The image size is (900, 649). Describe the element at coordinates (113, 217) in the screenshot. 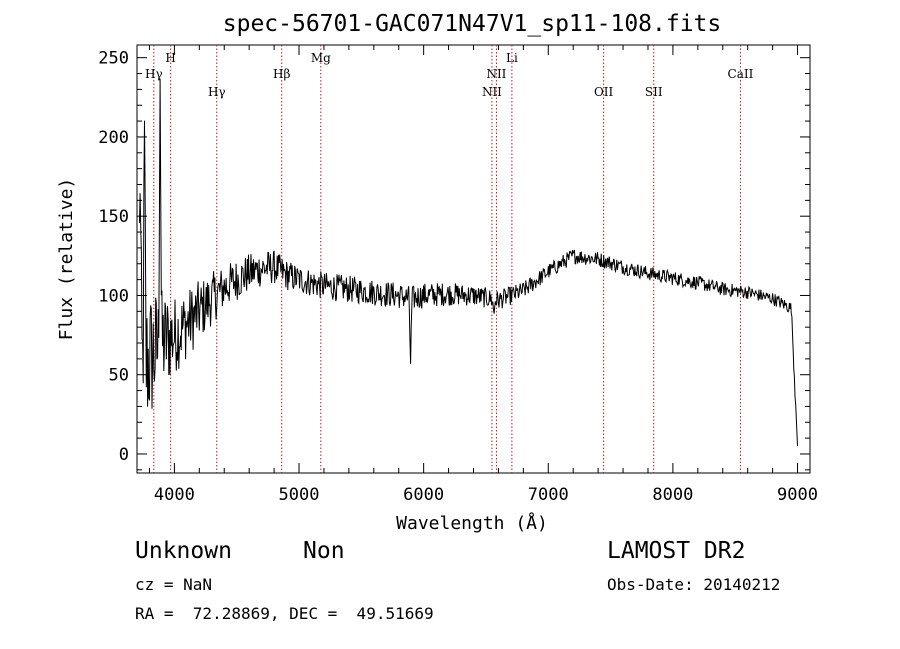

I see `y-tick-label: 150` at that location.